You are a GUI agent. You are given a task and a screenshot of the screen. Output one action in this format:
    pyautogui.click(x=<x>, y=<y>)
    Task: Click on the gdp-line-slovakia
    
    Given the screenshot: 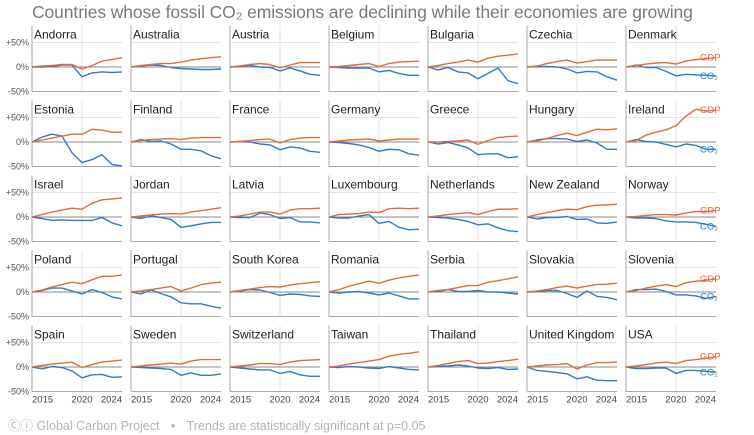 What is the action you would take?
    pyautogui.click(x=572, y=287)
    